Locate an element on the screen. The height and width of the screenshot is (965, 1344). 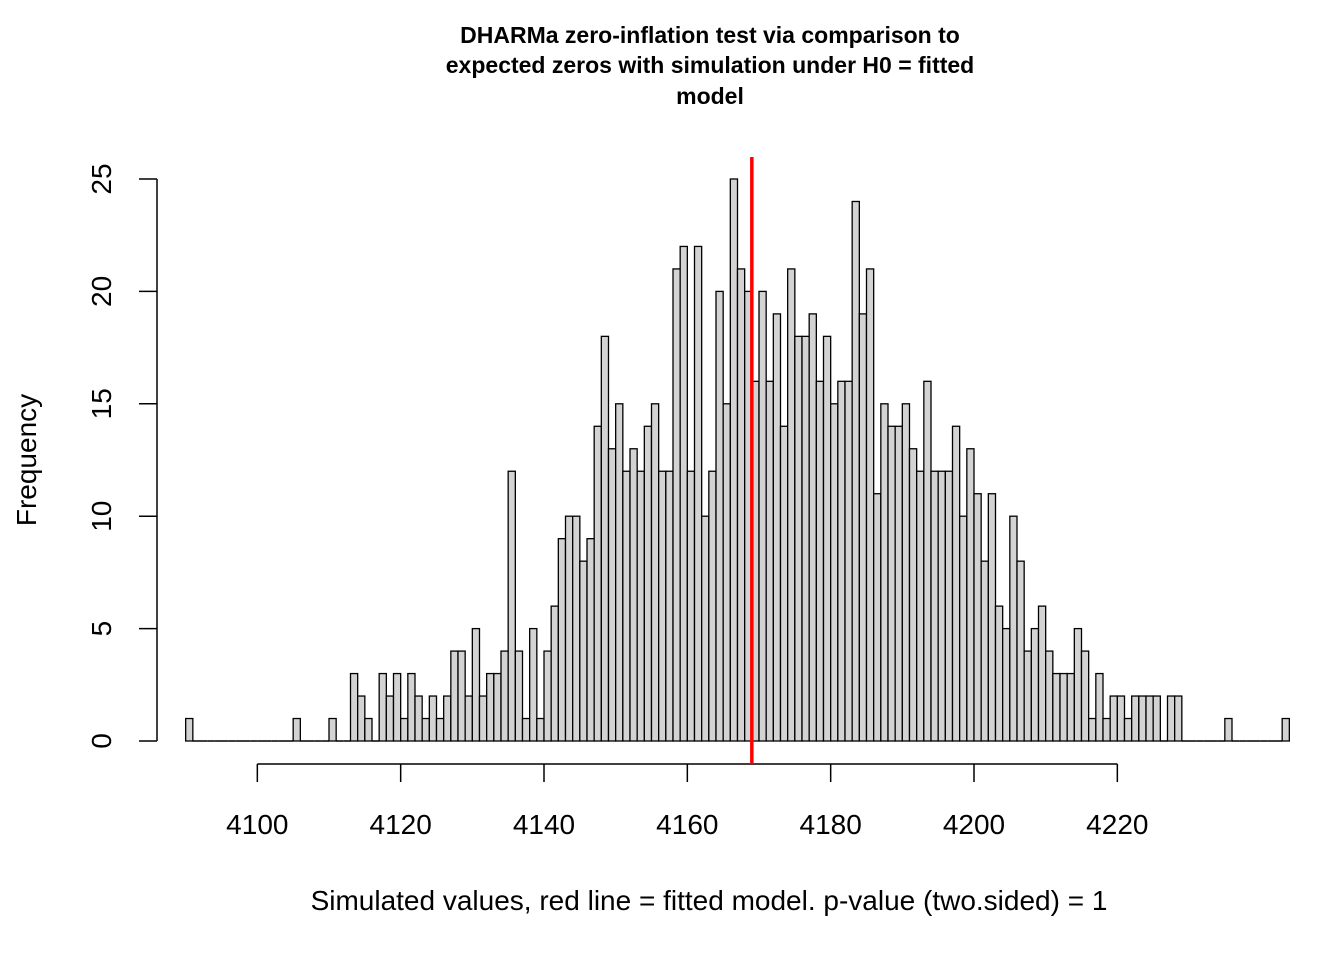
x-tick-label: 4180 is located at coordinates (831, 824).